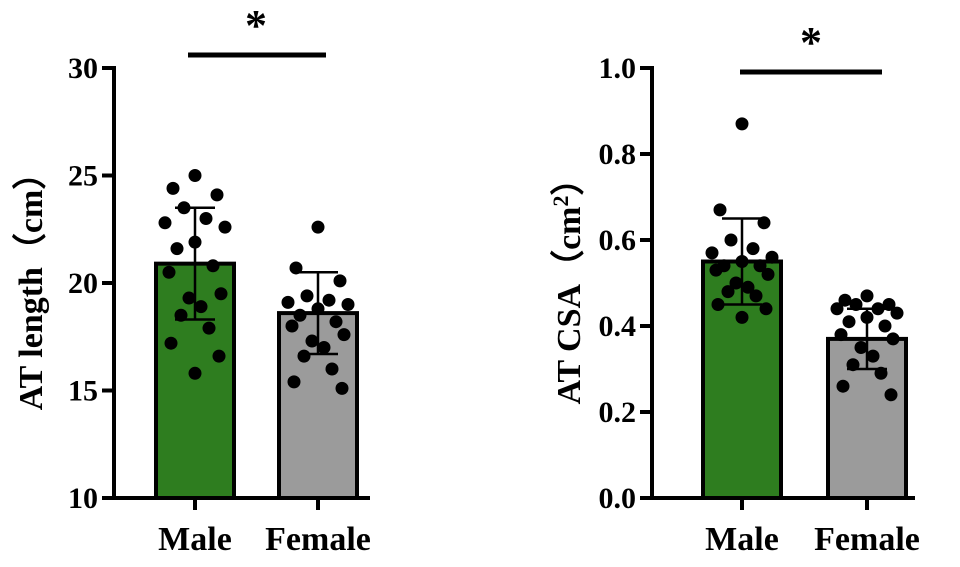 Image resolution: width=960 pixels, height=567 pixels. What do you see at coordinates (83, 176) in the screenshot?
I see `y-tick-label: 25` at bounding box center [83, 176].